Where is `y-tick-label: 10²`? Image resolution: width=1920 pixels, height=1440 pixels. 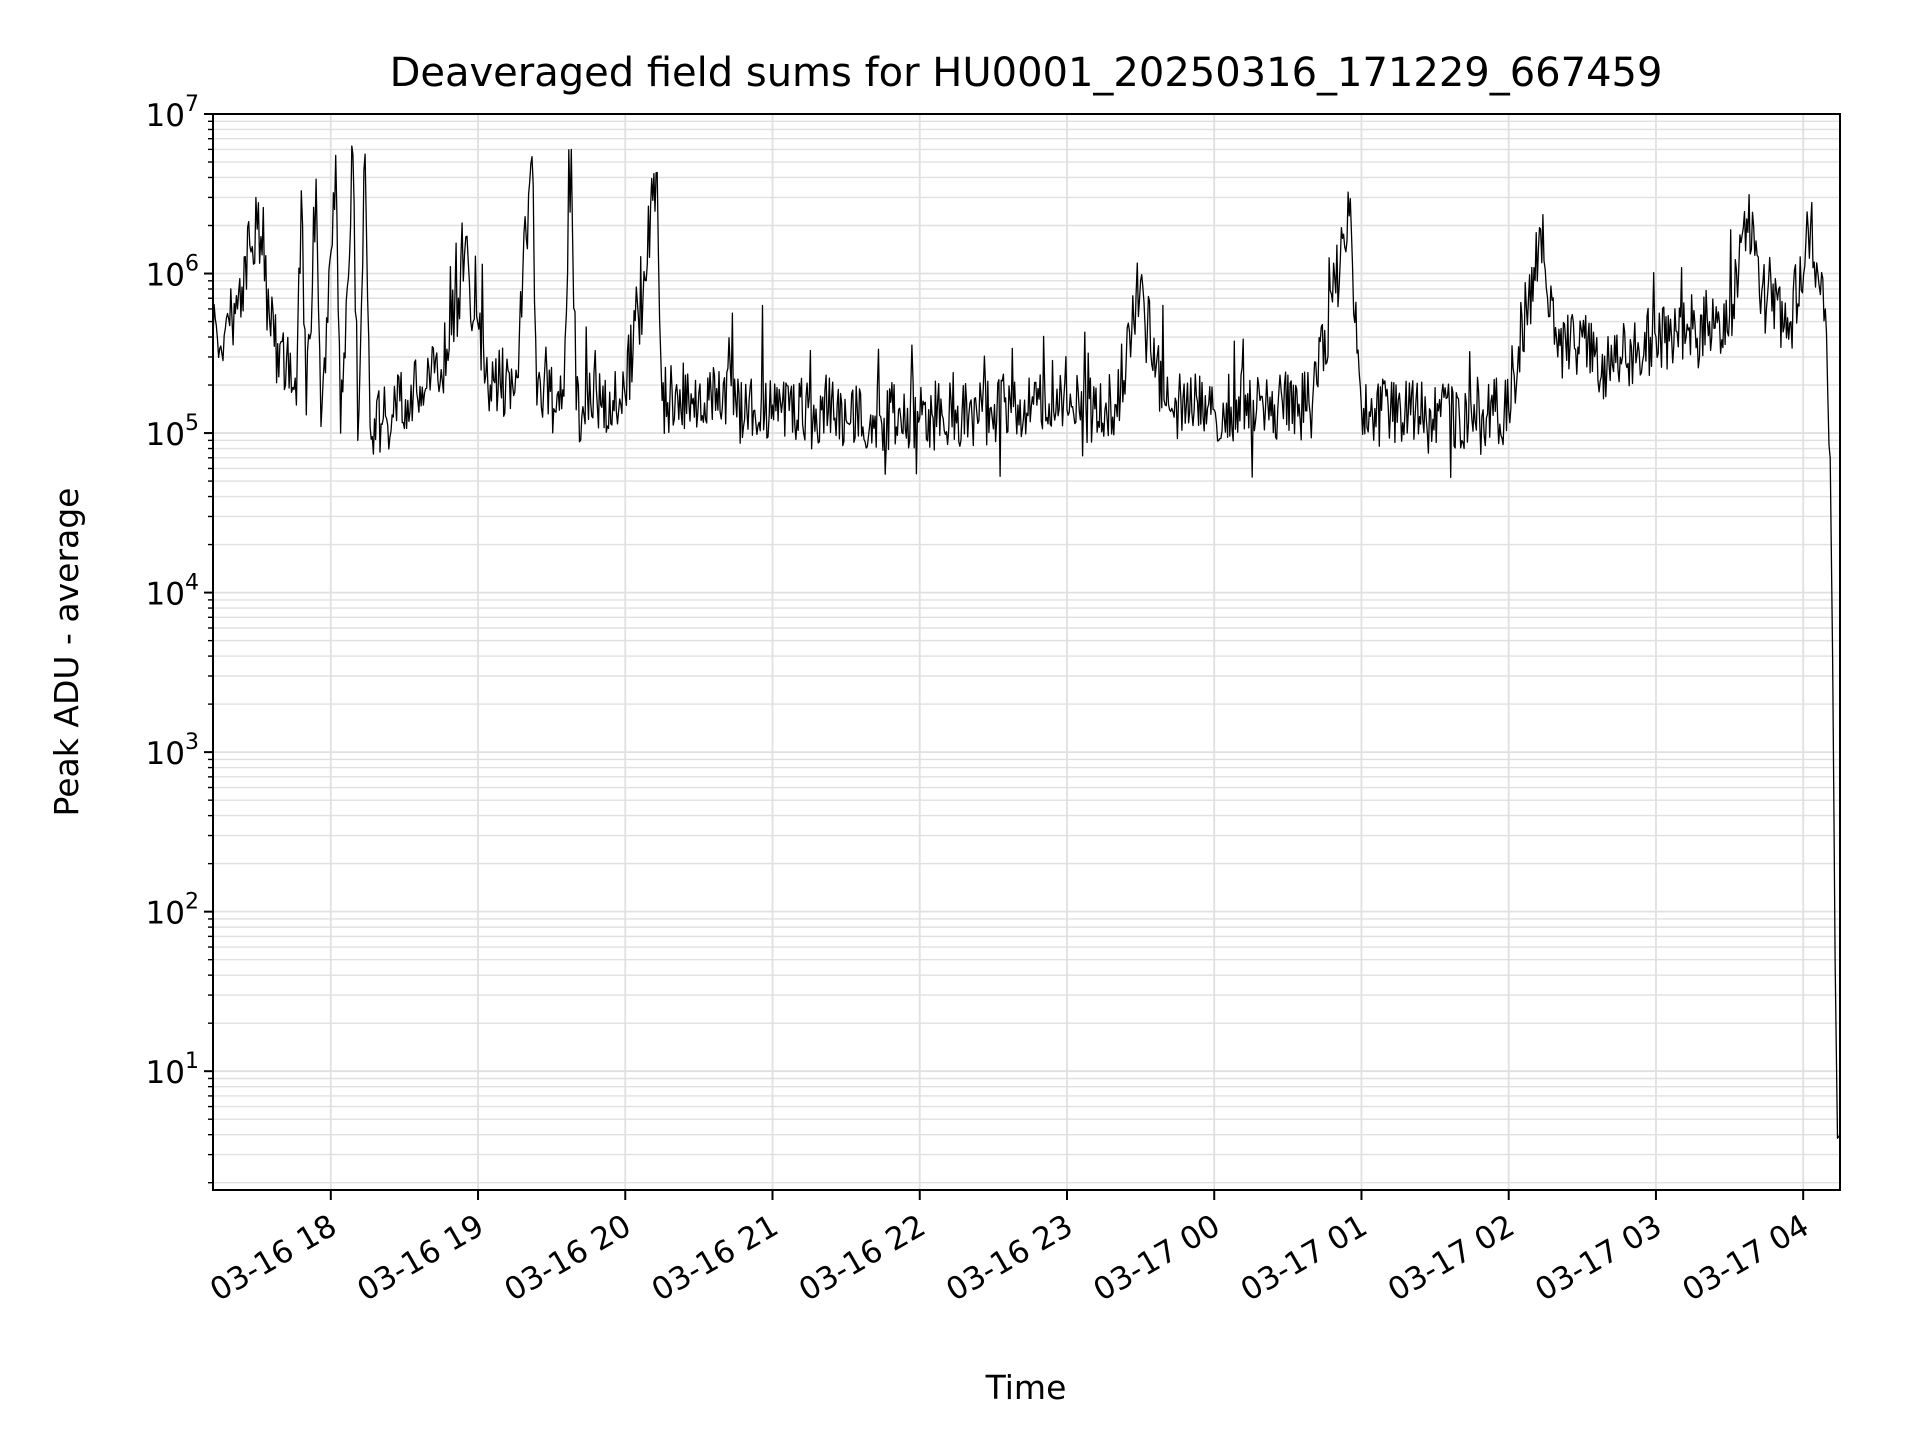
y-tick-label: 10² is located at coordinates (172, 911).